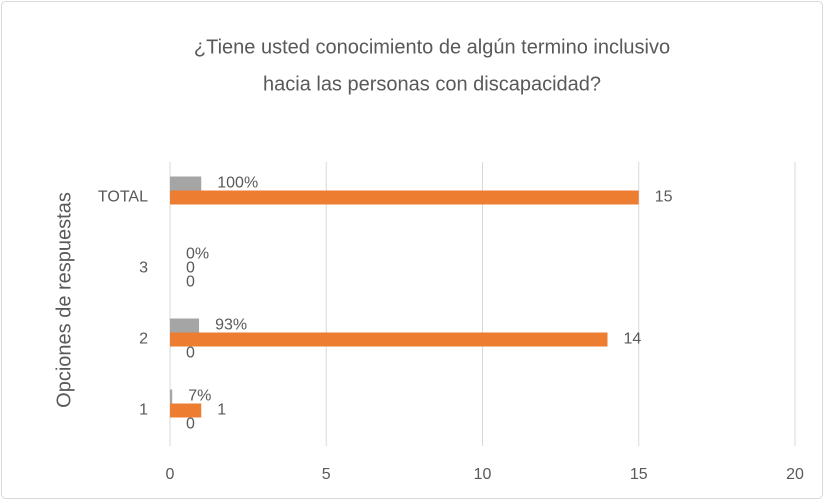 This screenshot has height=500, width=825. What do you see at coordinates (143, 410) in the screenshot?
I see `y-tick-label: 1` at bounding box center [143, 410].